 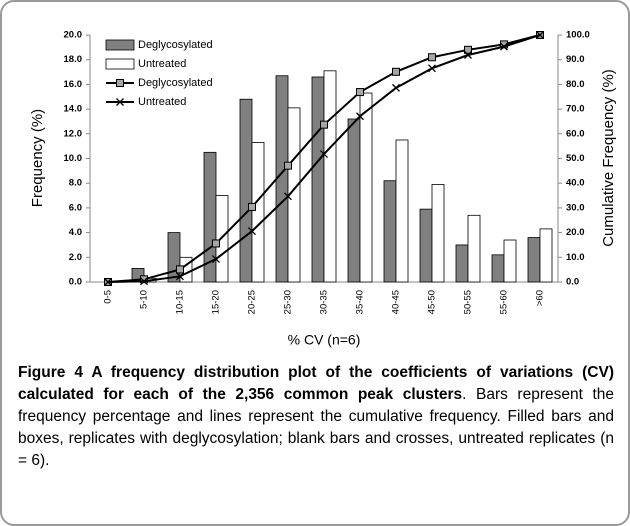 I want to click on y-tick-label: 2.0, so click(x=75, y=257).